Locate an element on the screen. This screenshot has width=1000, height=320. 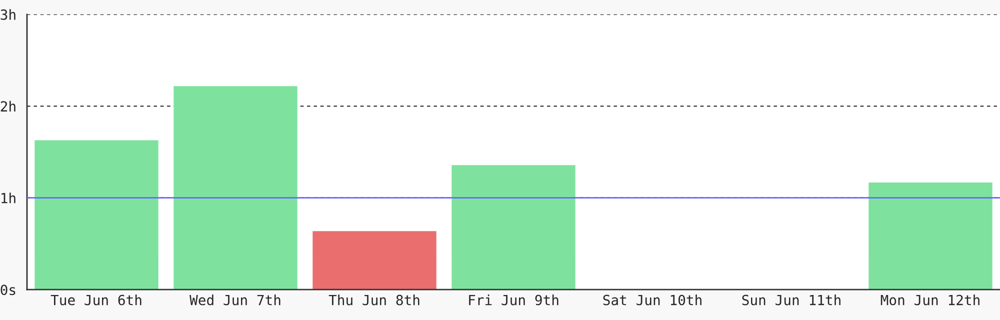
y-tick-label: 2h is located at coordinates (8, 106).